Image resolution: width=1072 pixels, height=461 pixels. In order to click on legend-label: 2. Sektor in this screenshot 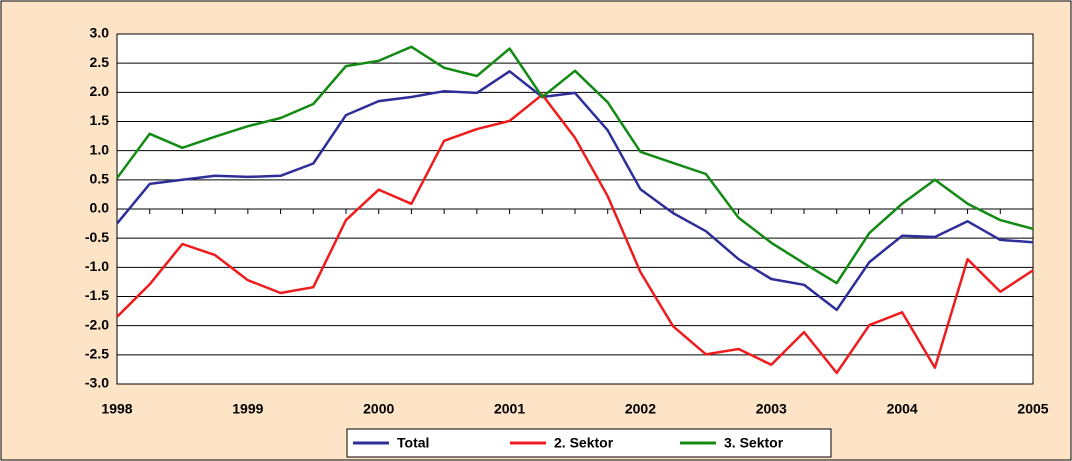, I will do `click(584, 443)`.